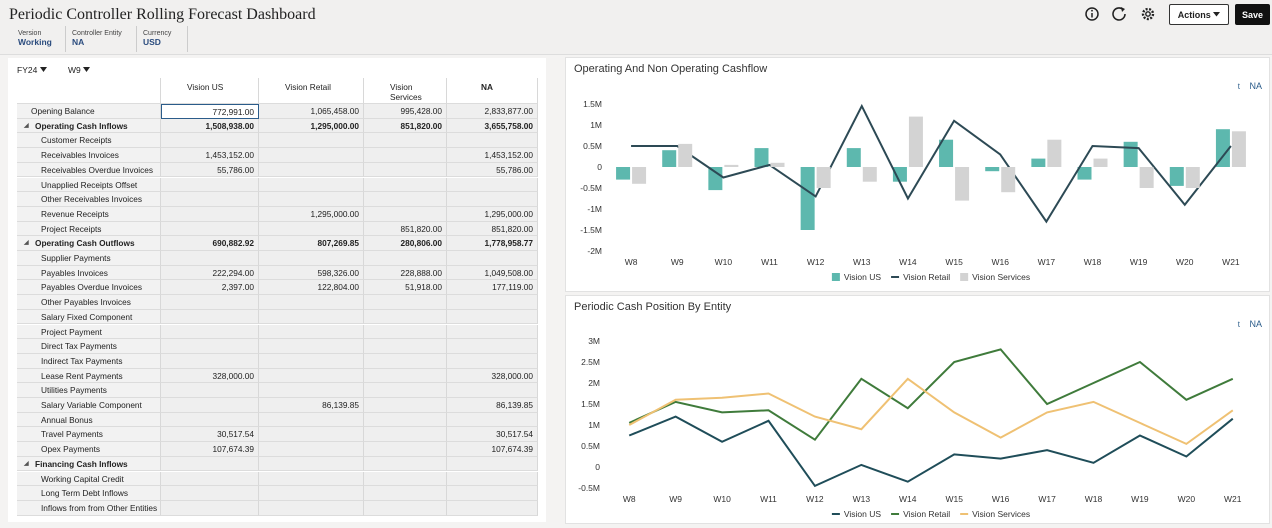  I want to click on column-header: Vision US, so click(210, 91).